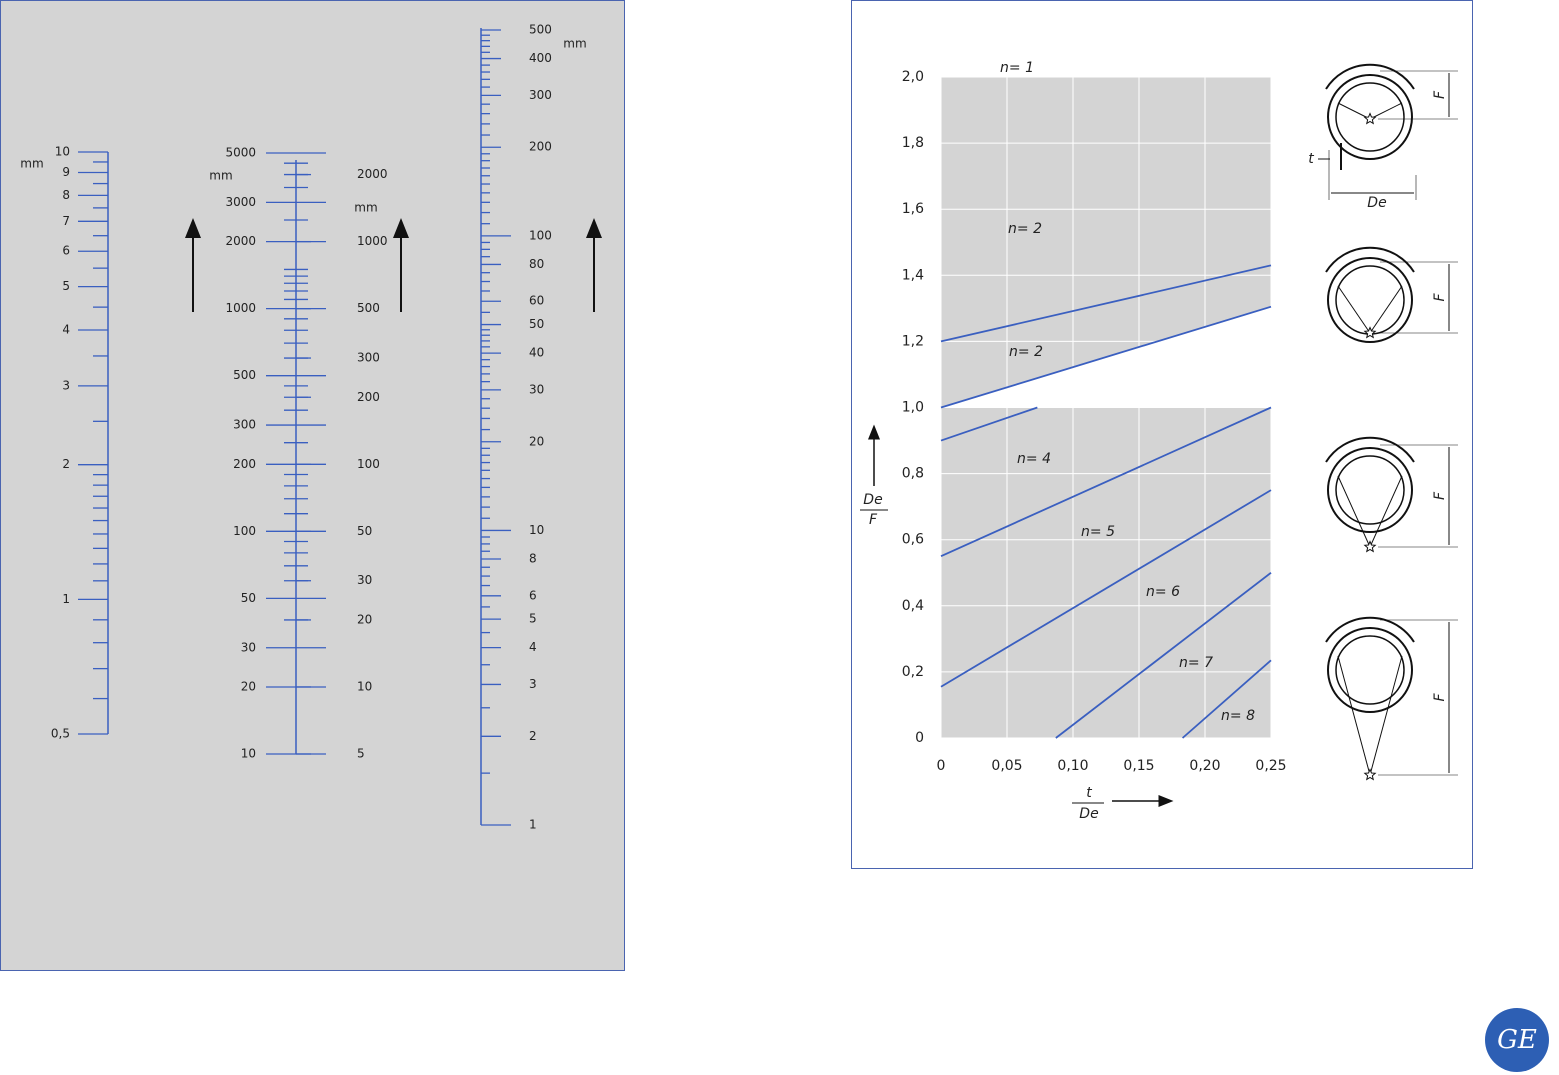 The image size is (1559, 1075). What do you see at coordinates (1017, 68) in the screenshot?
I see `annotation: n= 1` at bounding box center [1017, 68].